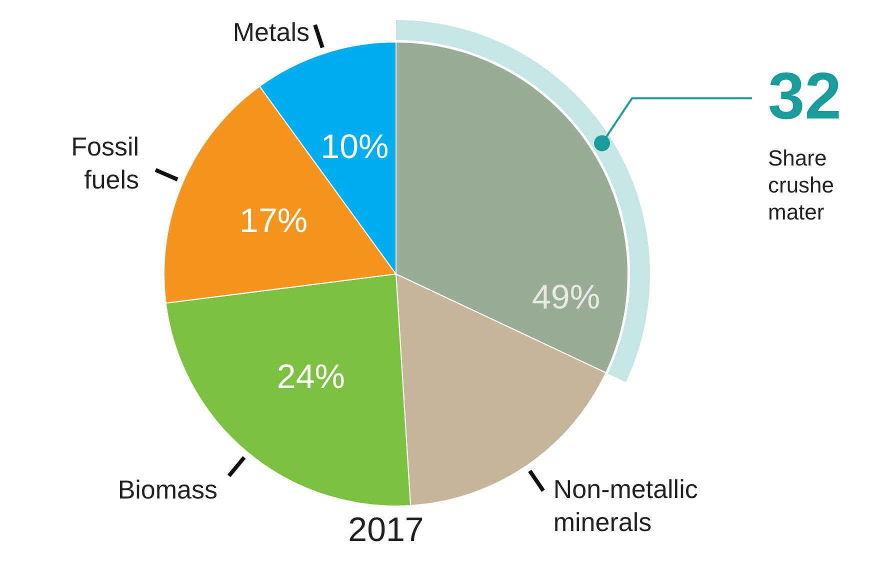  What do you see at coordinates (271, 32) in the screenshot?
I see `slice-label: Metals` at bounding box center [271, 32].